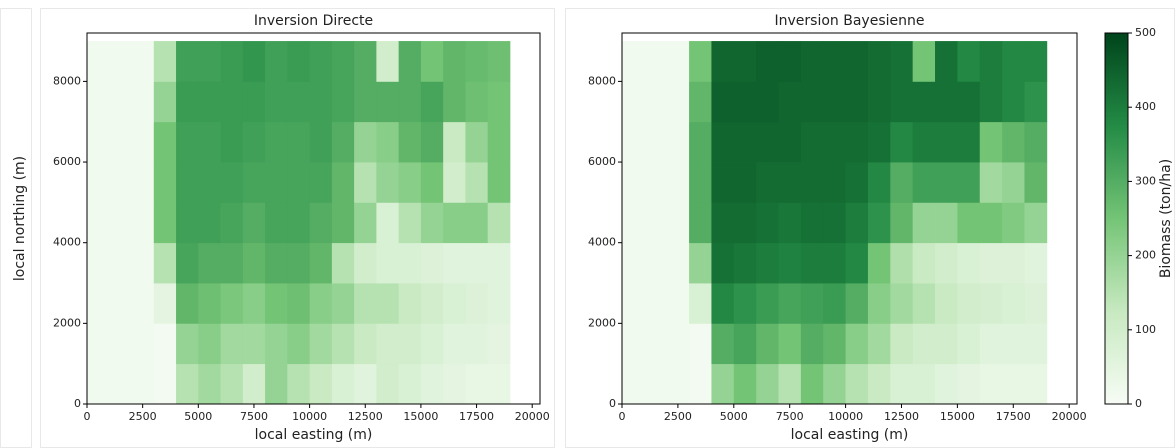 The width and height of the screenshot is (1175, 448). I want to click on y-tick-label: 0, so click(612, 403).